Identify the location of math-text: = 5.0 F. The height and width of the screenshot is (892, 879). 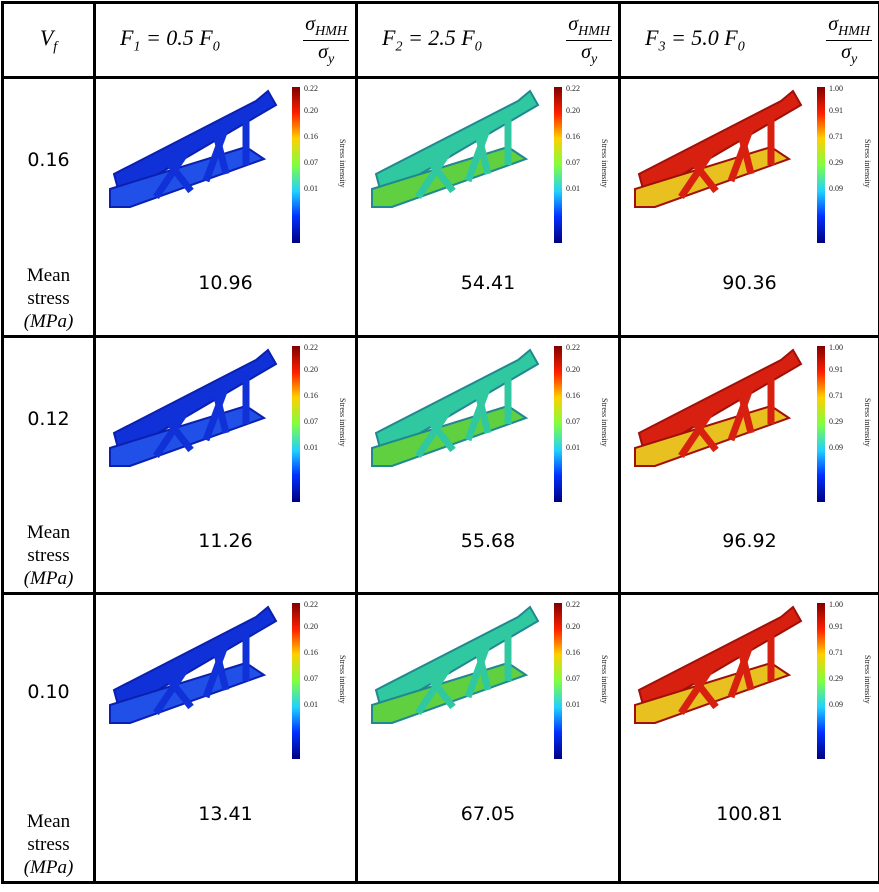
(701, 37).